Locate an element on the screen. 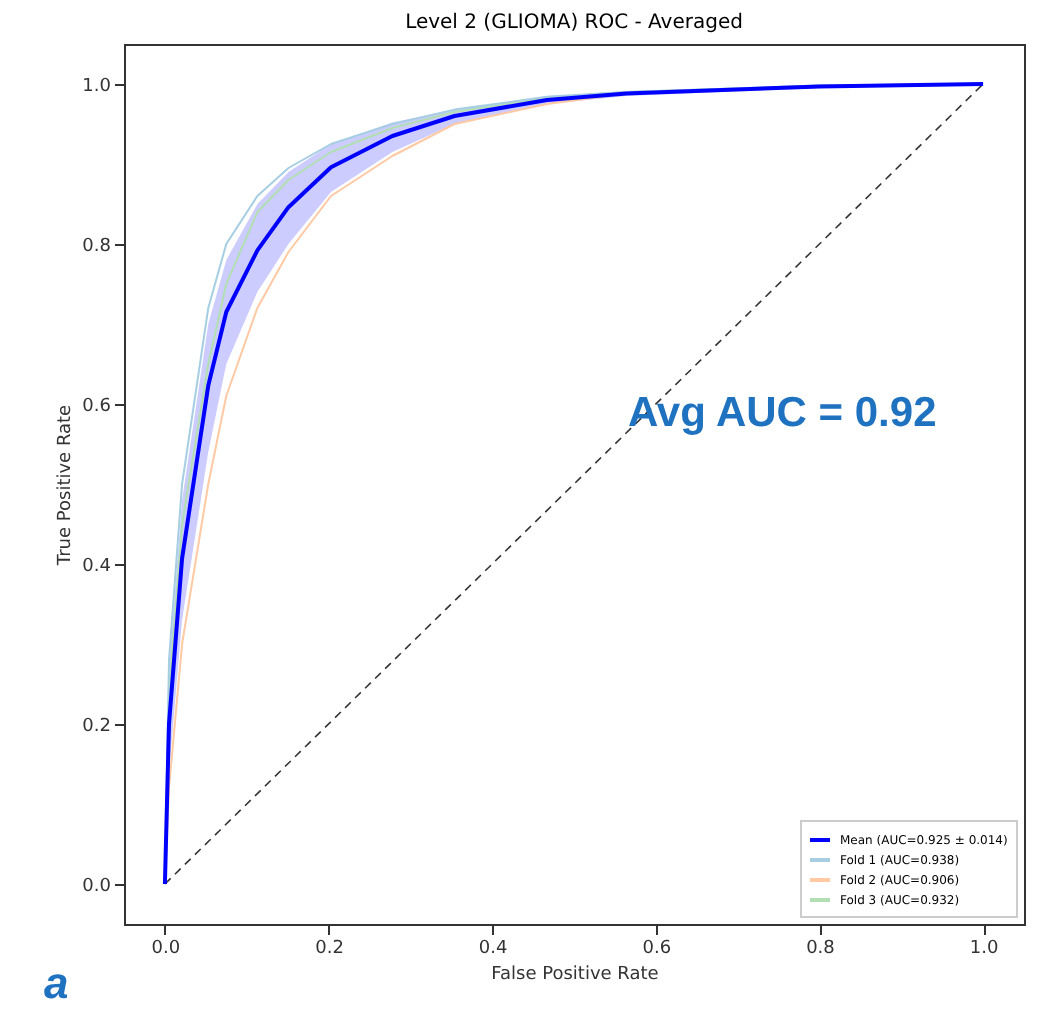 This screenshot has height=1024, width=1056. x-tick-label: 0.0 is located at coordinates (166, 949).